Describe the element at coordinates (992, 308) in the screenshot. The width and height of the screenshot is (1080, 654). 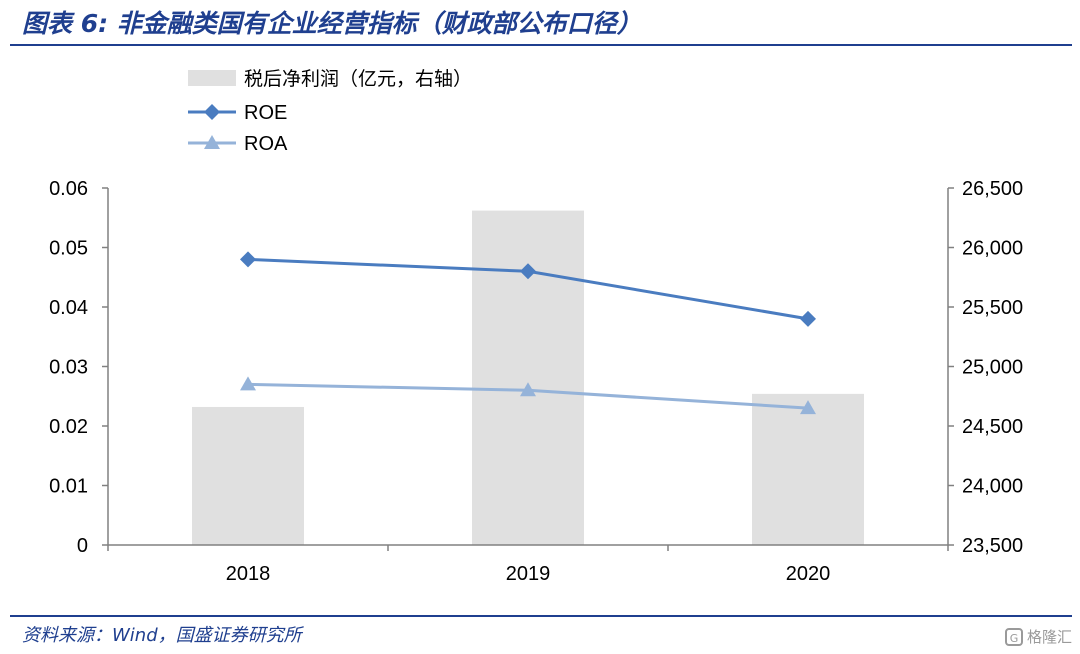
I see `right-tick-label: 25,500` at that location.